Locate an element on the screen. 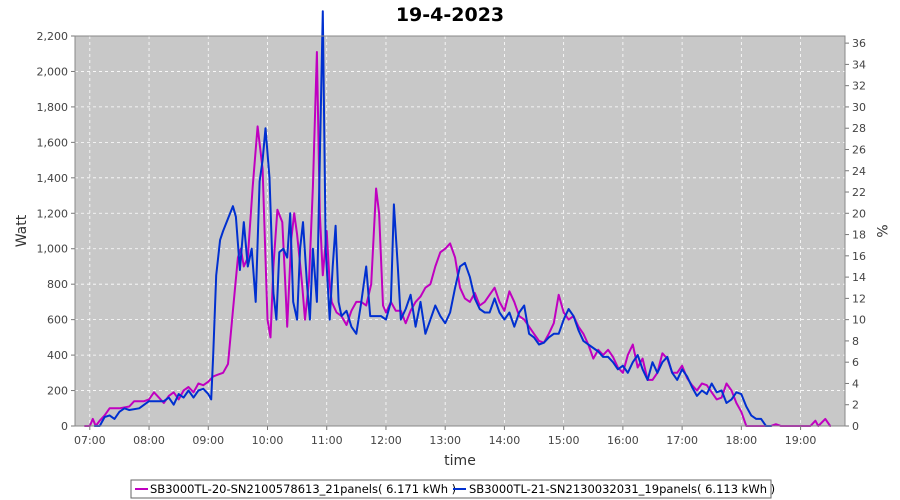 The width and height of the screenshot is (900, 500). y2-tick-label: 8 is located at coordinates (855, 341).